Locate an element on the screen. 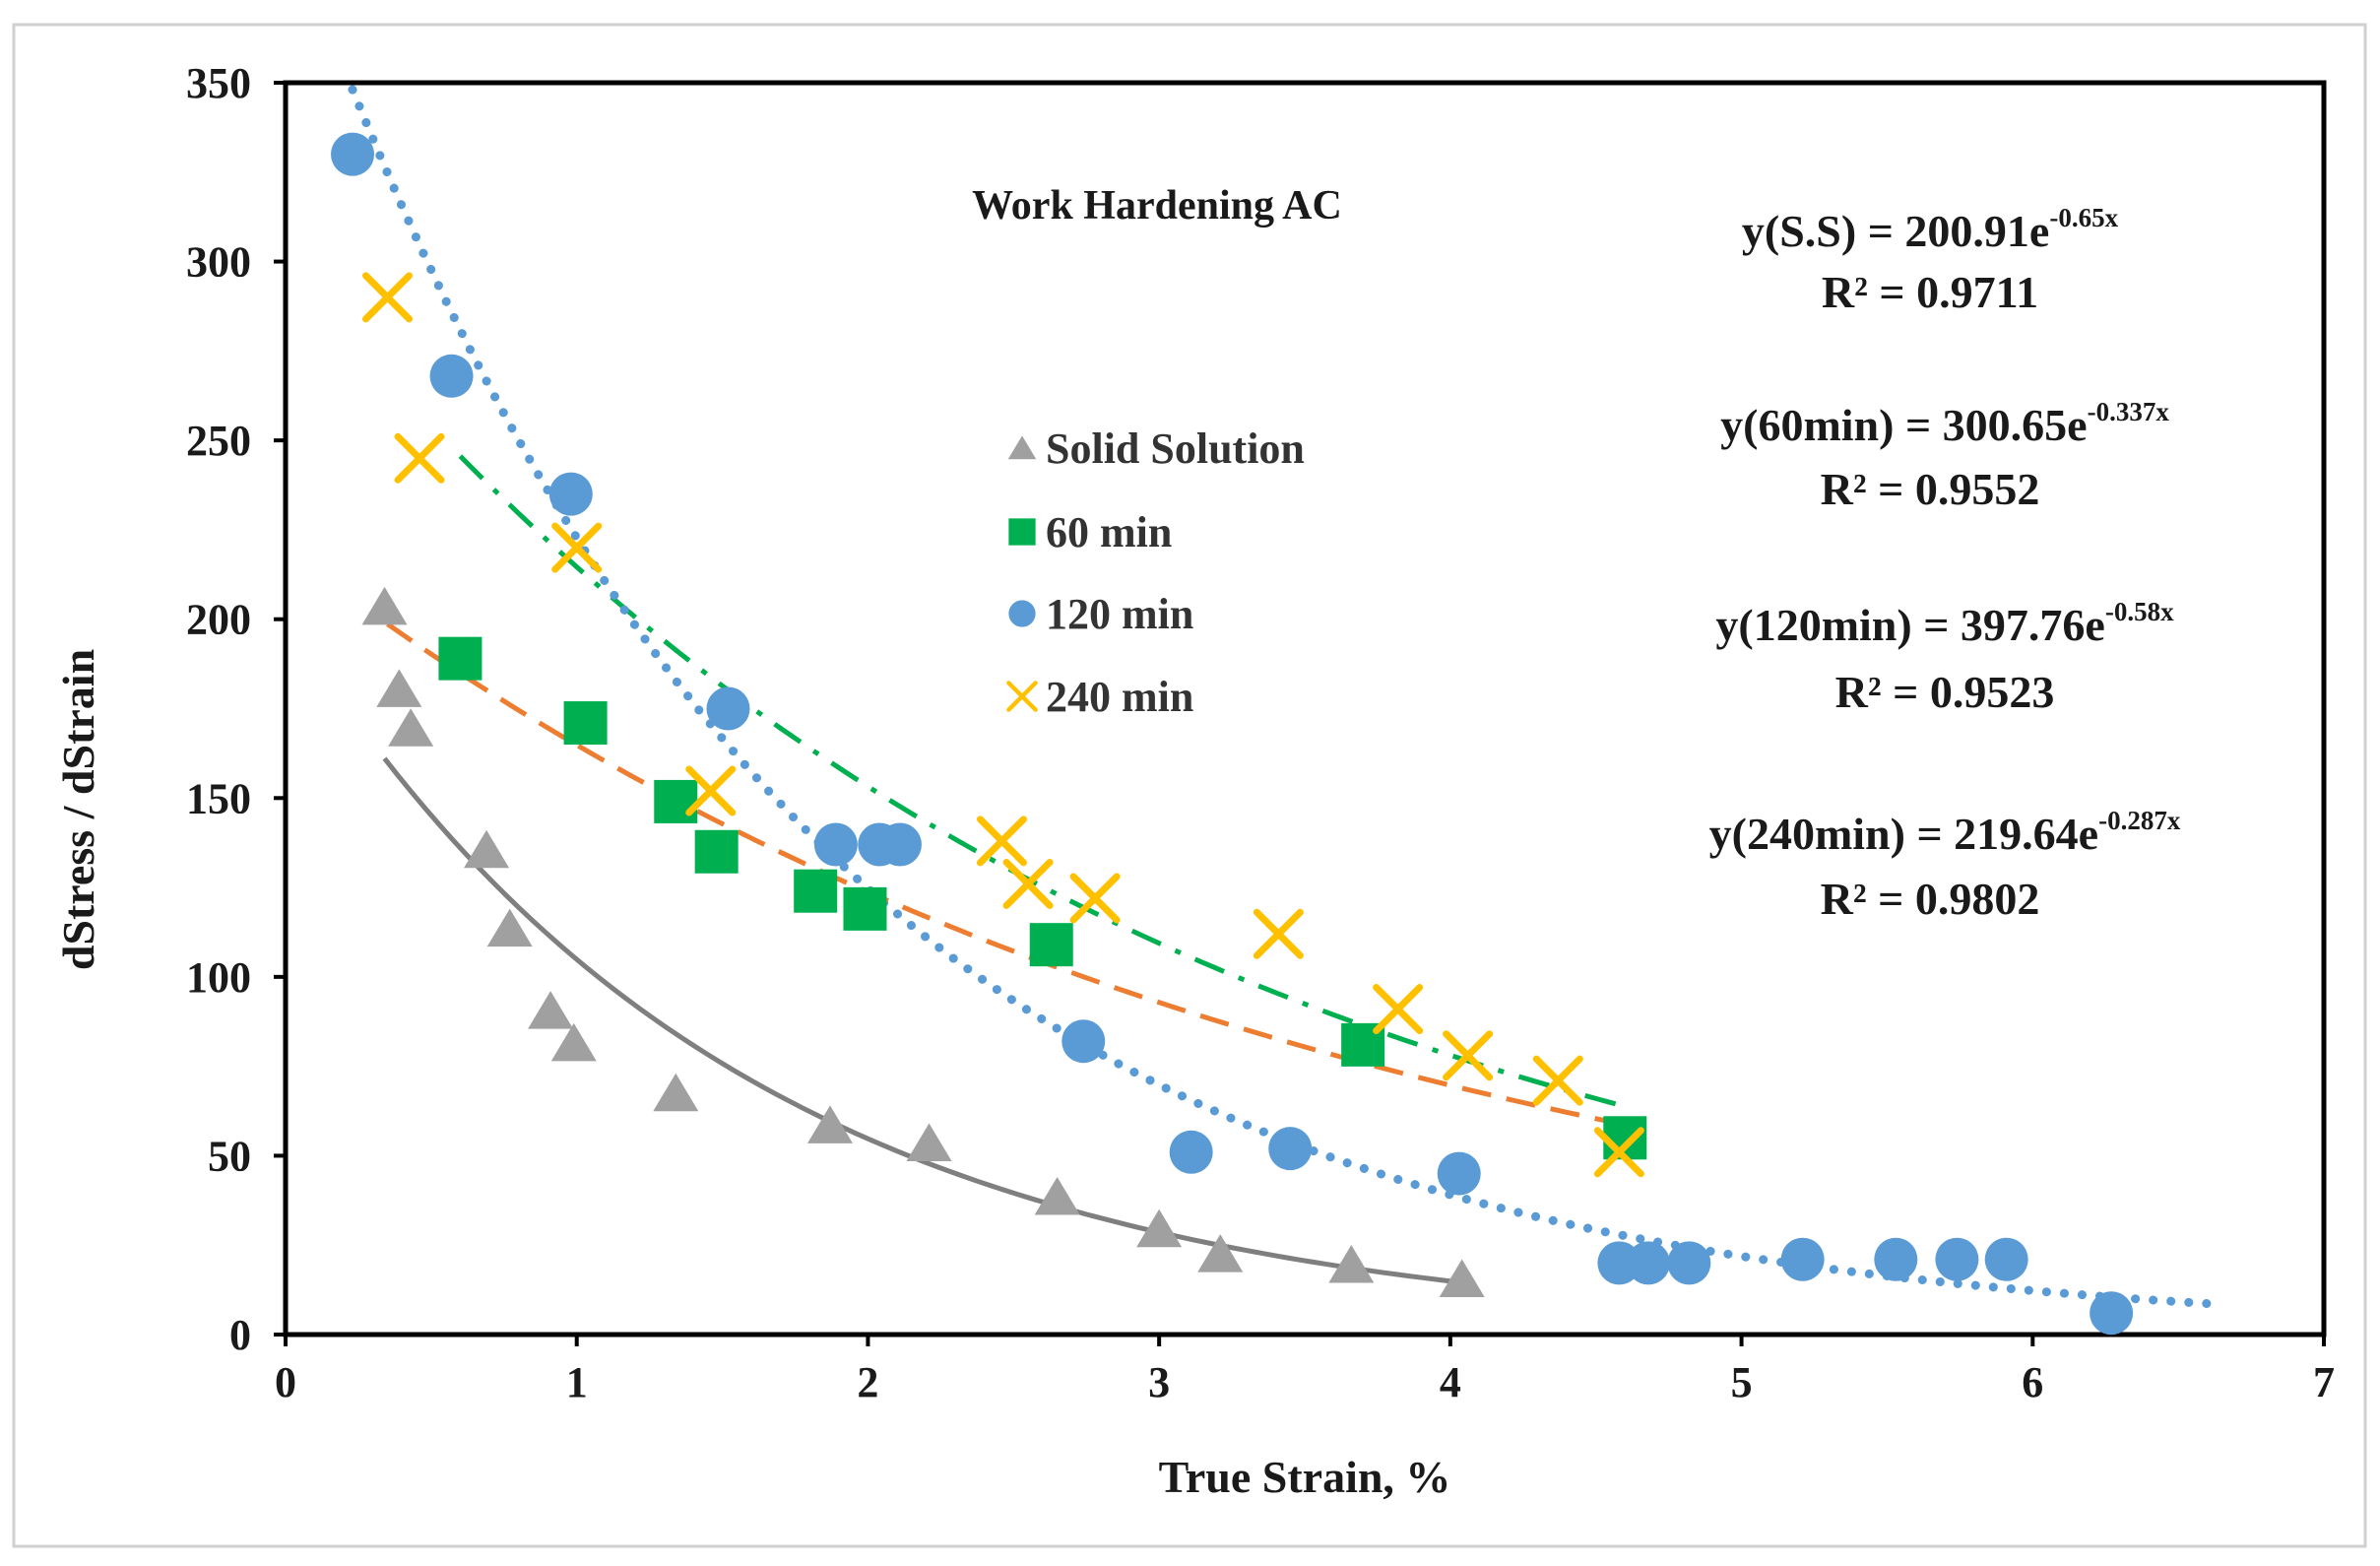 The width and height of the screenshot is (2380, 1566). x-tick-label: 4 is located at coordinates (1450, 1382).